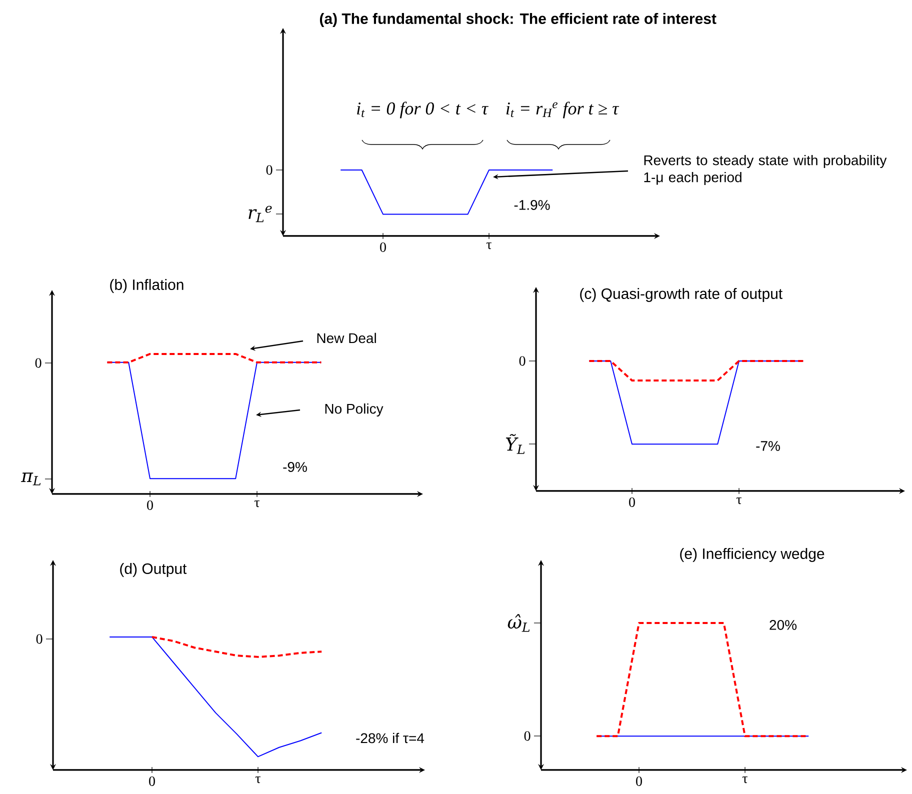 The height and width of the screenshot is (794, 912). Describe the element at coordinates (768, 446) in the screenshot. I see `annotation: -7%` at that location.